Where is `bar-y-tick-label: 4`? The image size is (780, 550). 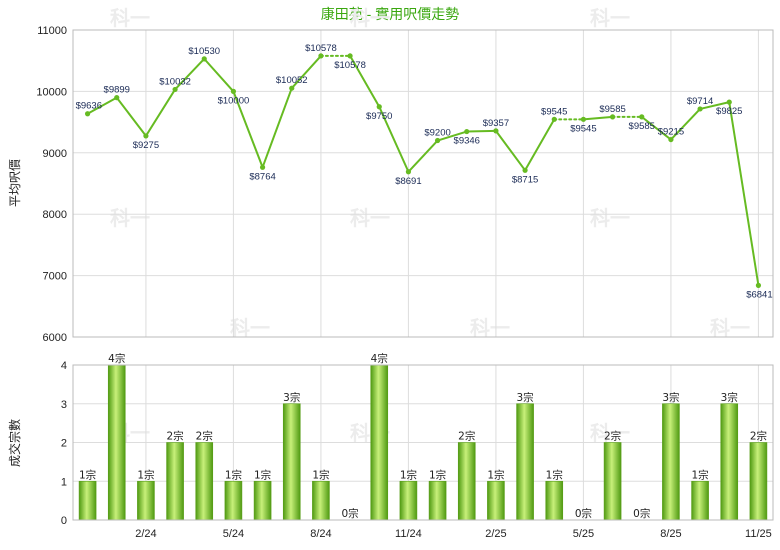
bar-y-tick-label: 4 is located at coordinates (64, 366).